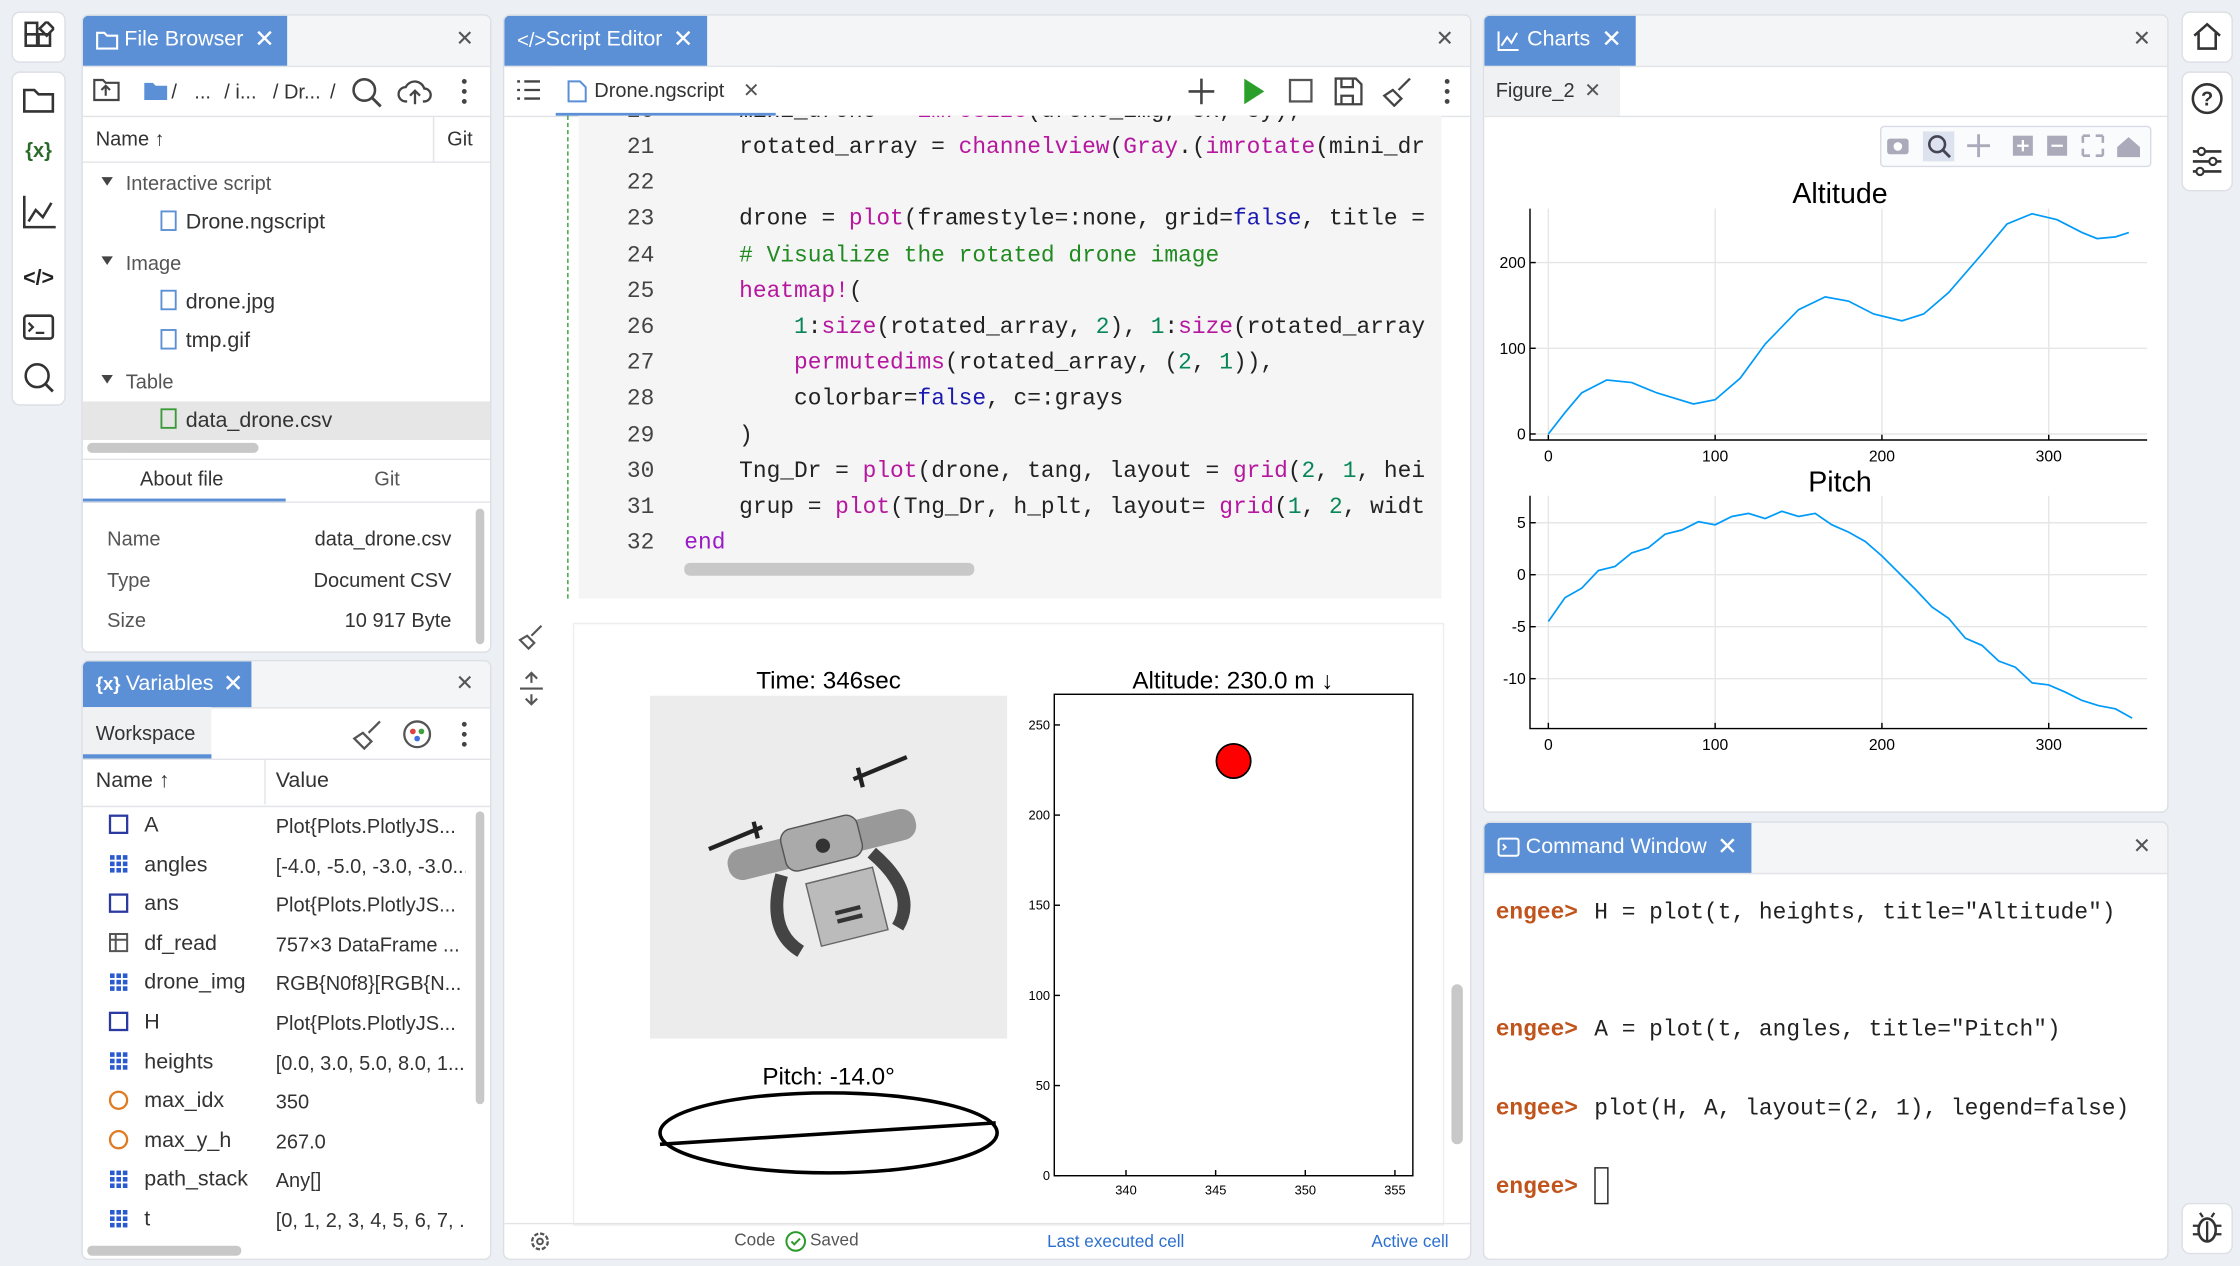  Describe the element at coordinates (149, 381) in the screenshot. I see `tree-group: Table` at that location.